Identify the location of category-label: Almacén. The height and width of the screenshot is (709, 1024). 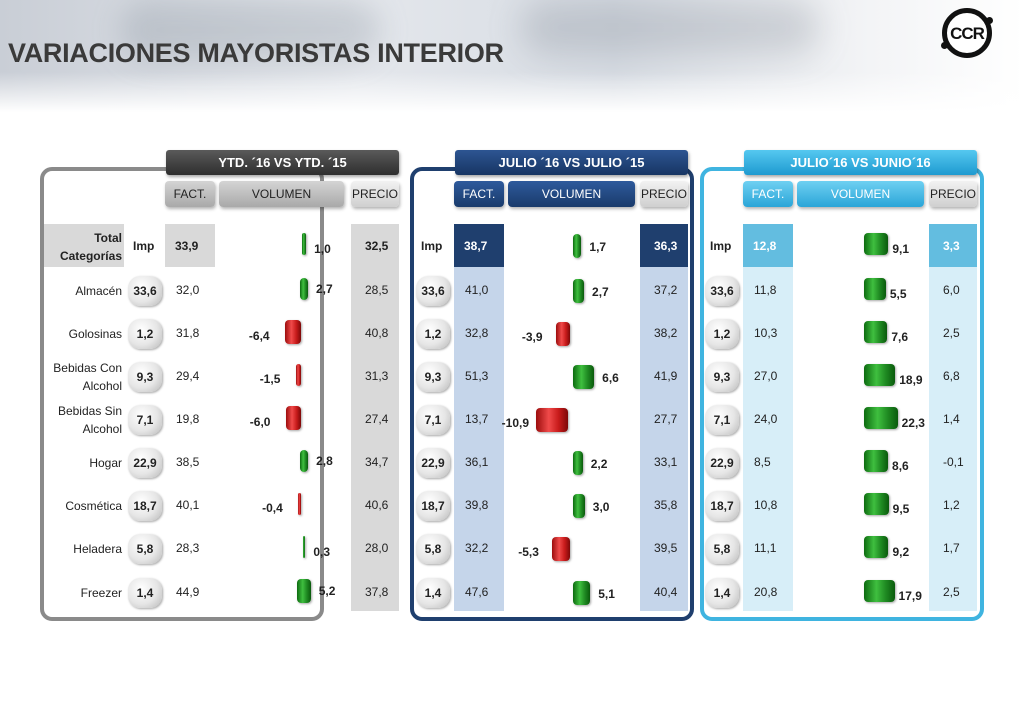
(98, 291).